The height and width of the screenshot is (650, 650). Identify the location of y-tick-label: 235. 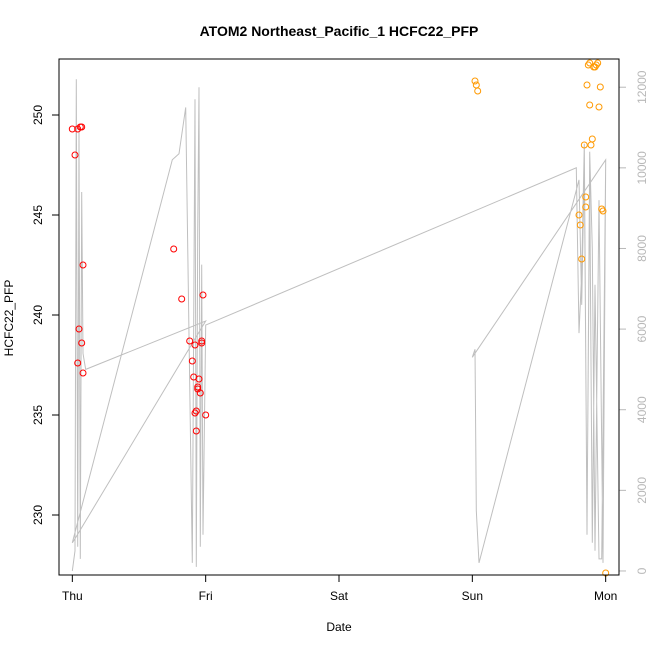
(38, 415).